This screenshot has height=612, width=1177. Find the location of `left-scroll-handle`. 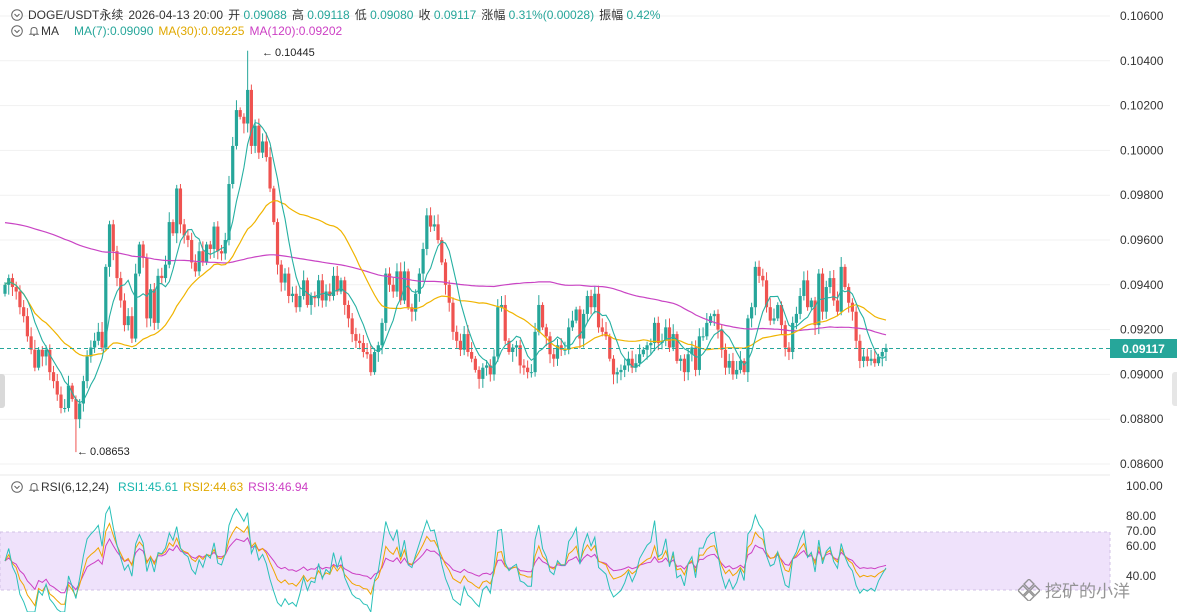

left-scroll-handle is located at coordinates (2, 391).